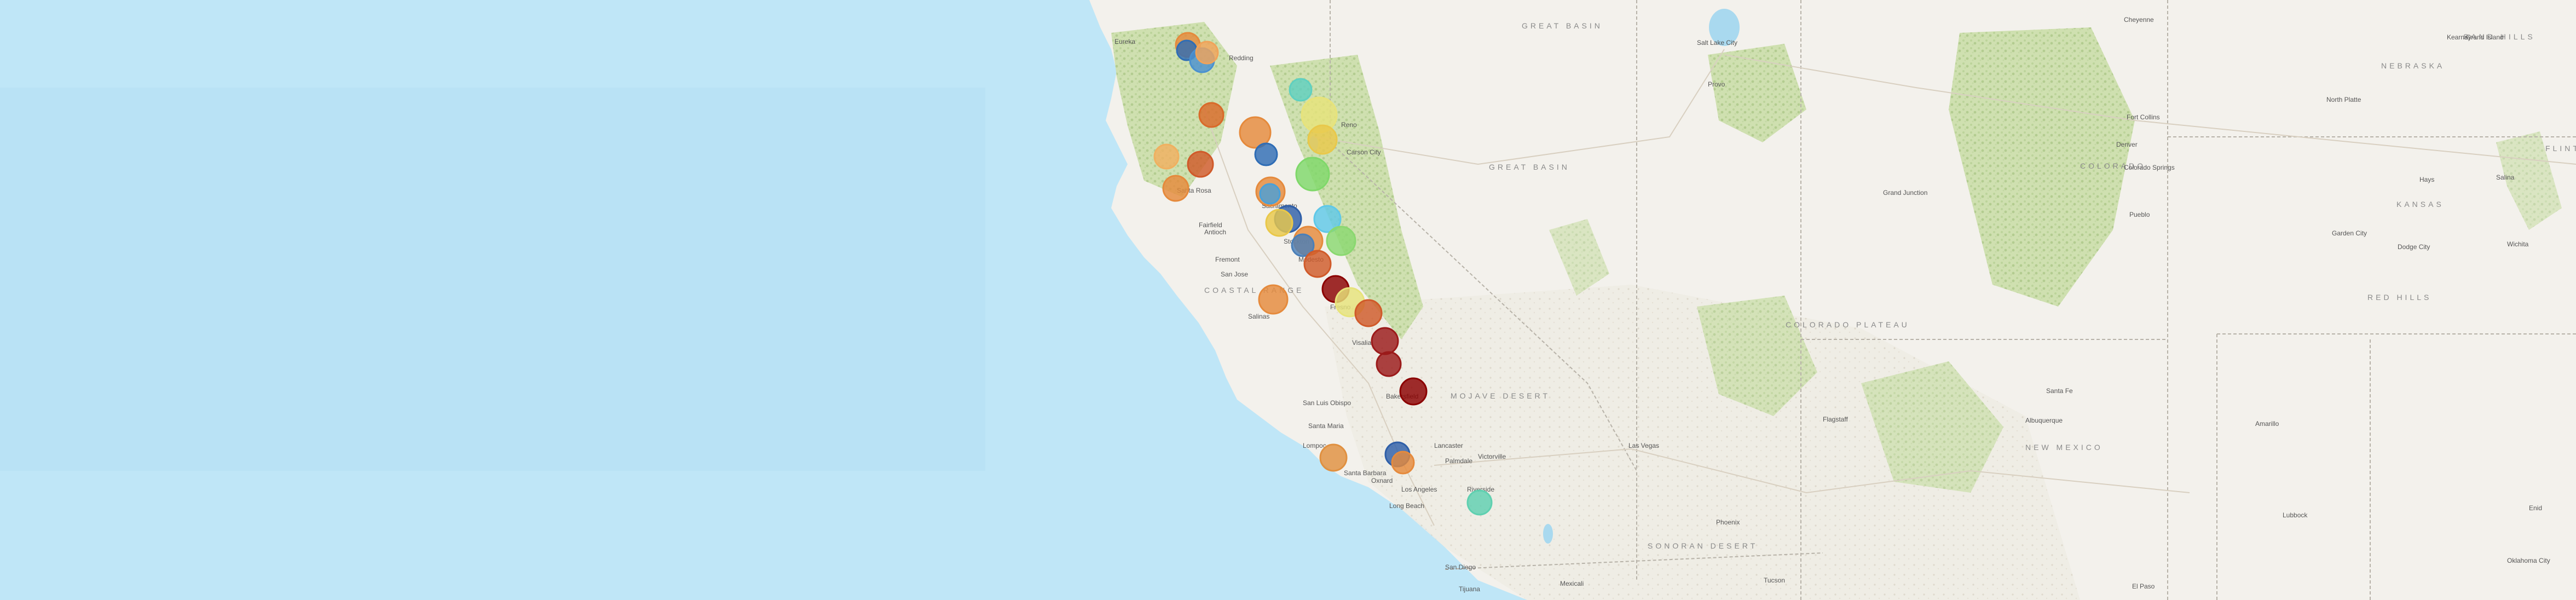  Describe the element at coordinates (1124, 41) in the screenshot. I see `city-label: Eureka` at that location.